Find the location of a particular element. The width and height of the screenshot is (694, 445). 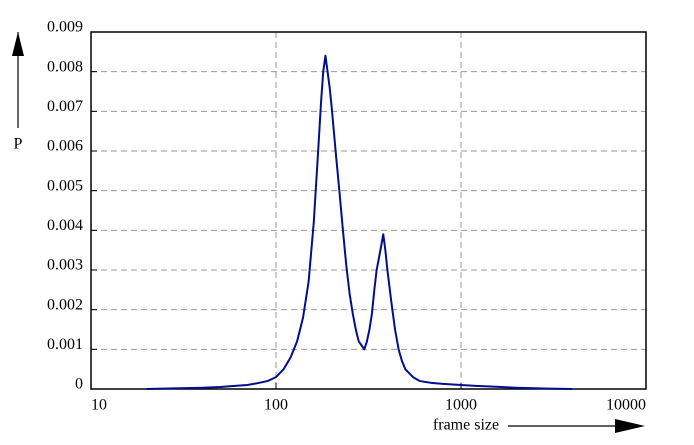

x-tick-label: 10000 is located at coordinates (626, 405).